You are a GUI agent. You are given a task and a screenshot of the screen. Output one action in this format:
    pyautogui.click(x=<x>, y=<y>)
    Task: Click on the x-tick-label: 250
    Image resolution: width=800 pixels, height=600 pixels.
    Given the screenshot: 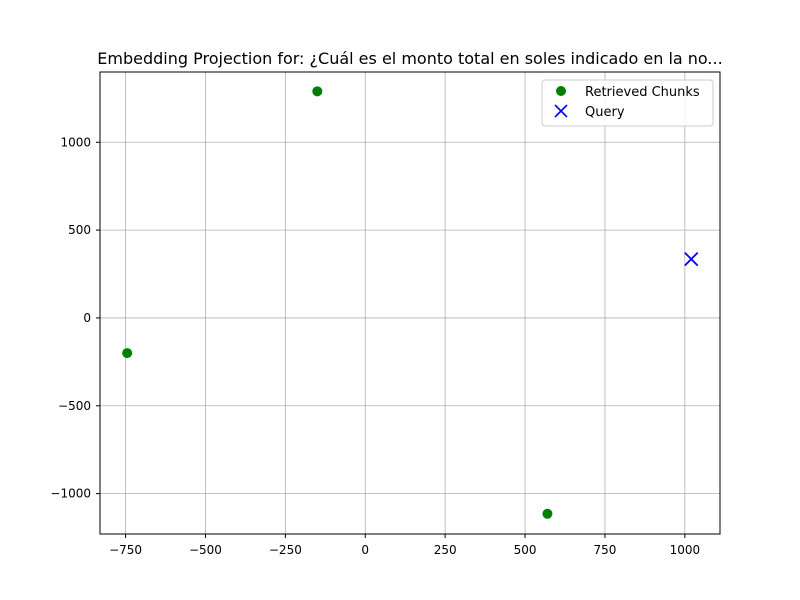 What is the action you would take?
    pyautogui.click(x=445, y=550)
    